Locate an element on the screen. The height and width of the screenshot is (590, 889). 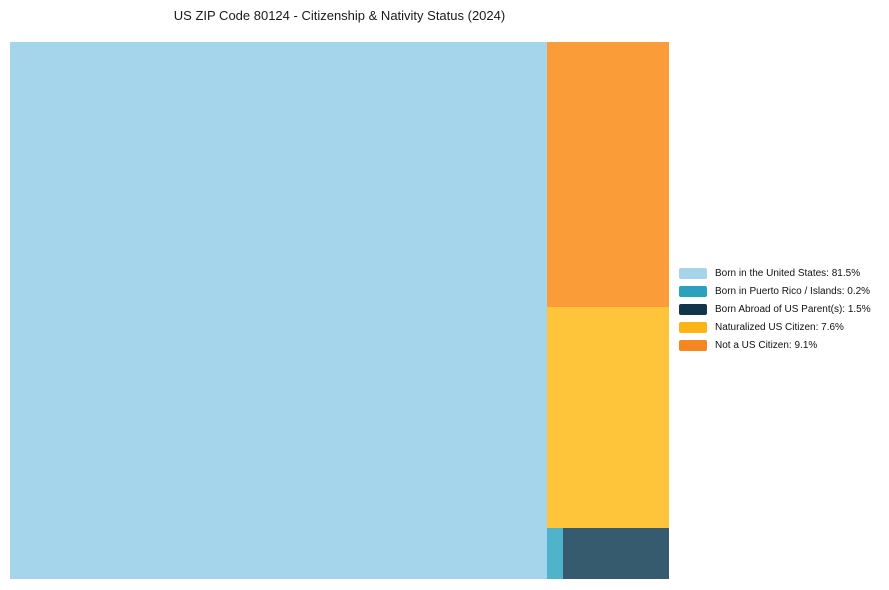
legend-item-not-a-us-citizen: Not a US Citizen: 9.1% is located at coordinates (775, 345).